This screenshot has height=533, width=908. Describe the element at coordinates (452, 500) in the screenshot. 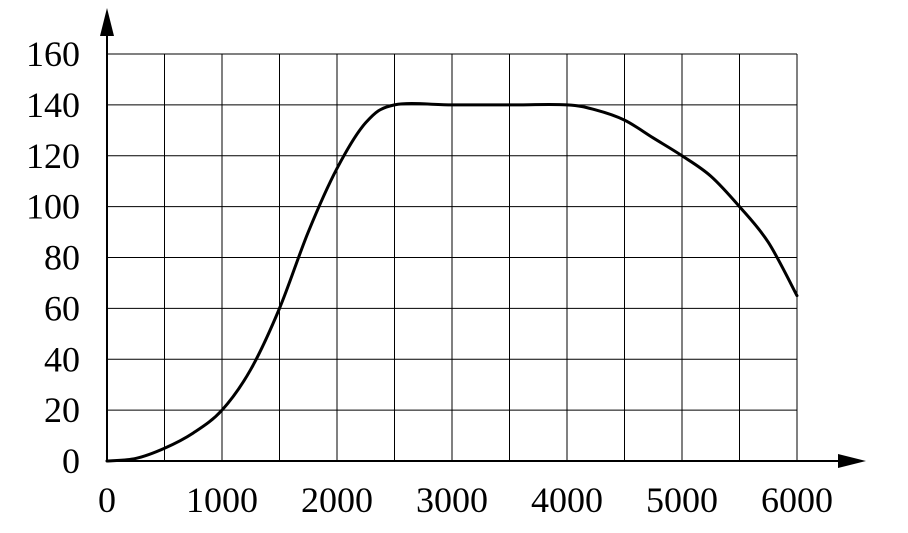

I see `x-tick-label: 3000` at that location.